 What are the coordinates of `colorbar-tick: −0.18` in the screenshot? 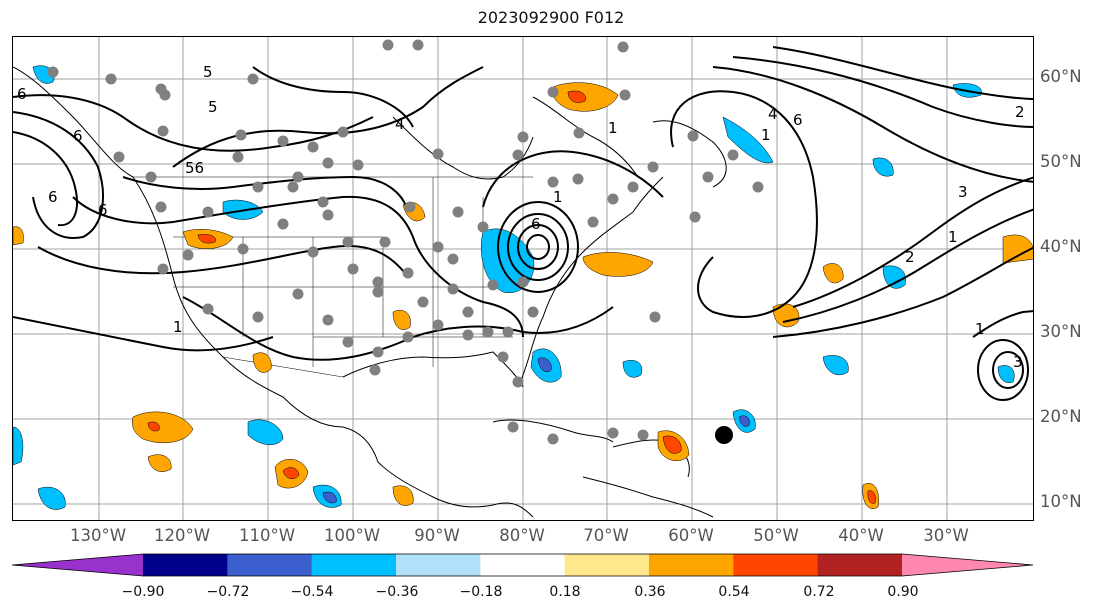 It's located at (481, 592).